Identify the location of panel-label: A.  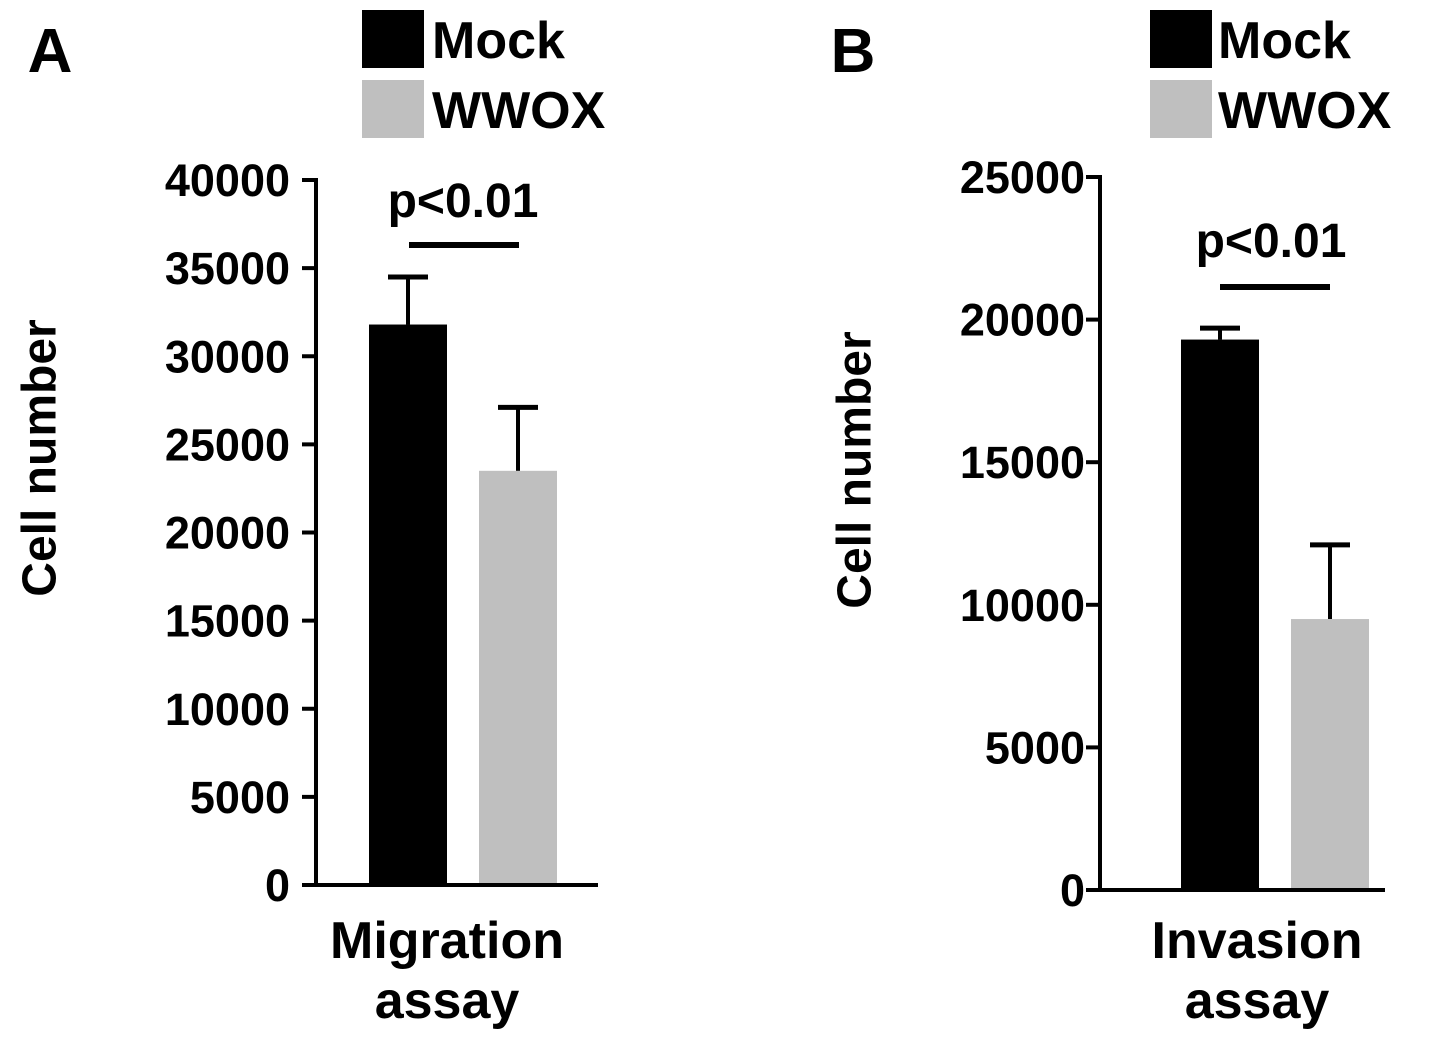
(50, 51).